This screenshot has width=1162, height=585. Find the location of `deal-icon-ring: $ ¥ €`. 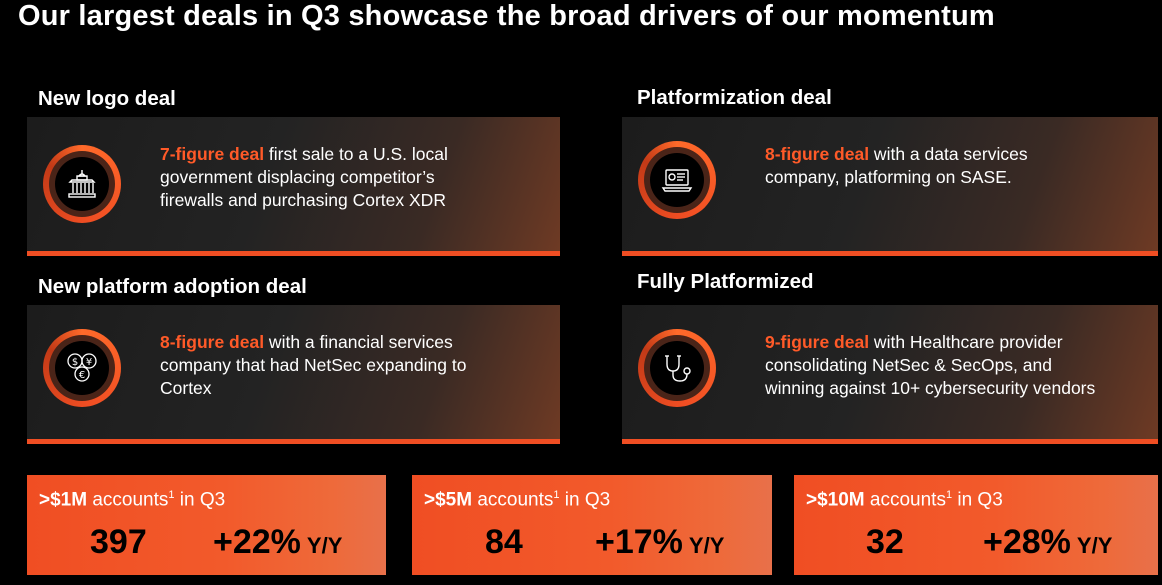

deal-icon-ring: $ ¥ € is located at coordinates (82, 368).